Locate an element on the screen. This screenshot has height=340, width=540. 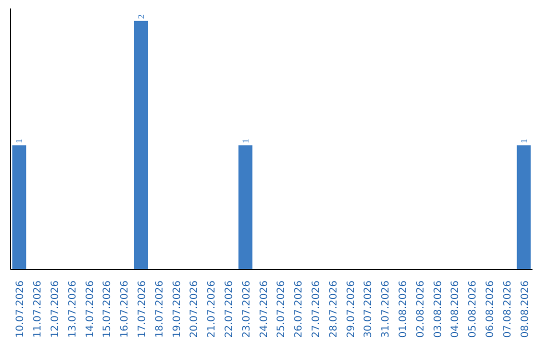
x-tick-label: 22.07.2026 is located at coordinates (229, 309).